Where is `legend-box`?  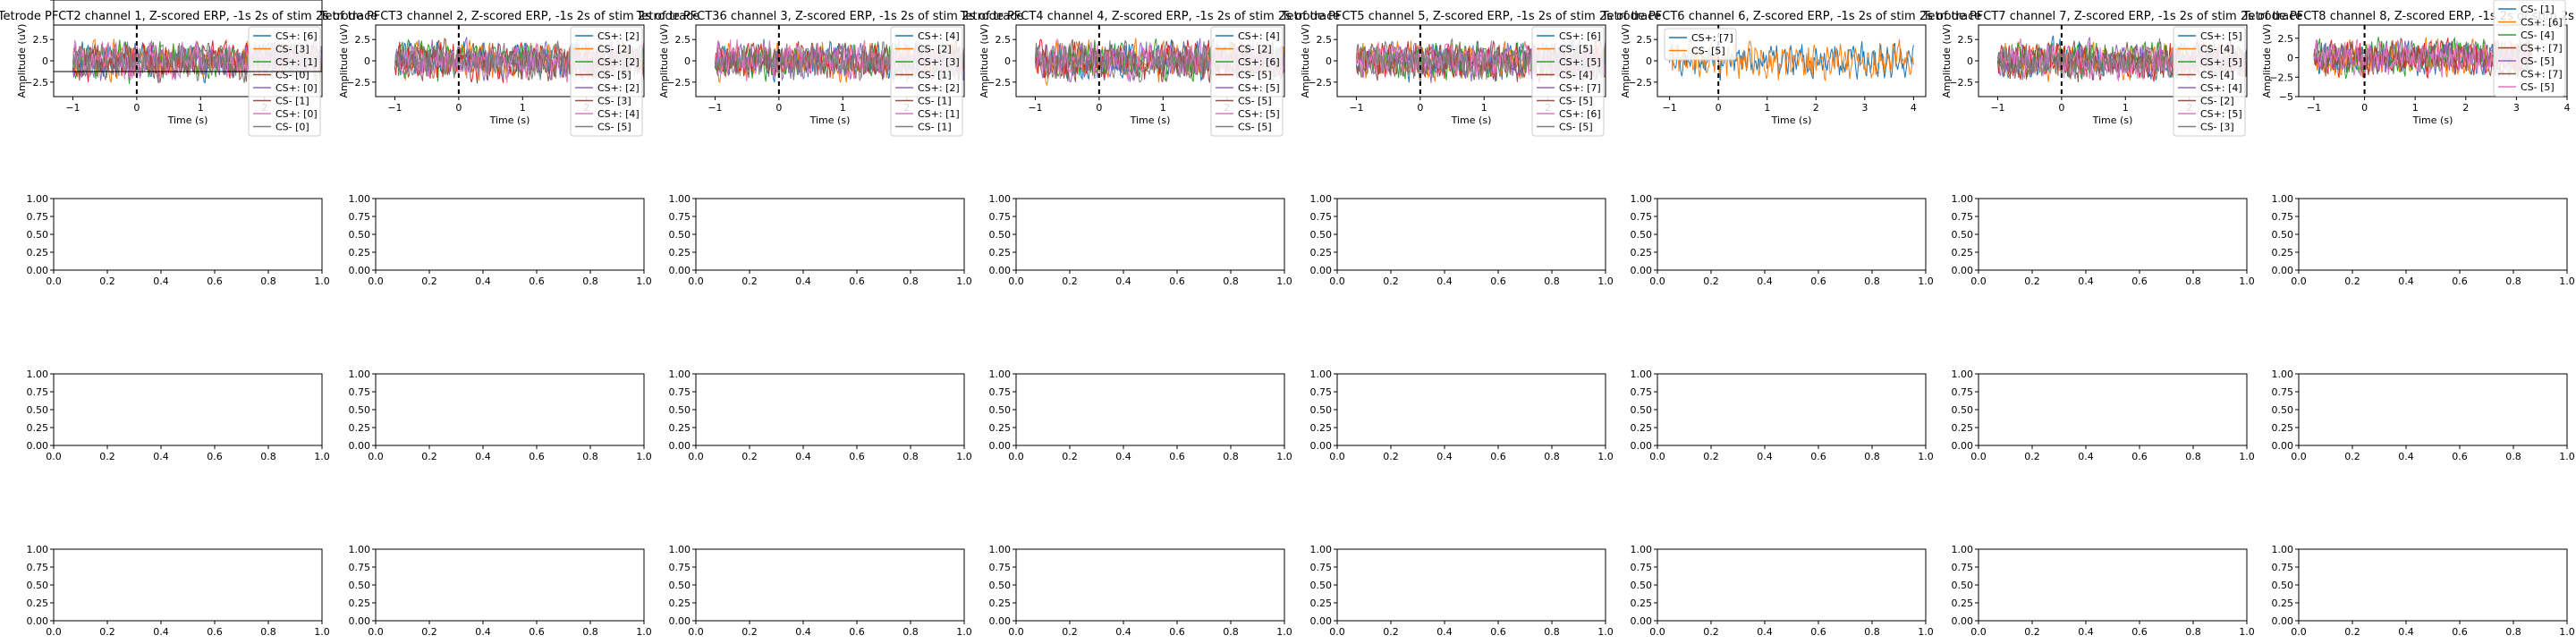
legend-box is located at coordinates (1700, 44).